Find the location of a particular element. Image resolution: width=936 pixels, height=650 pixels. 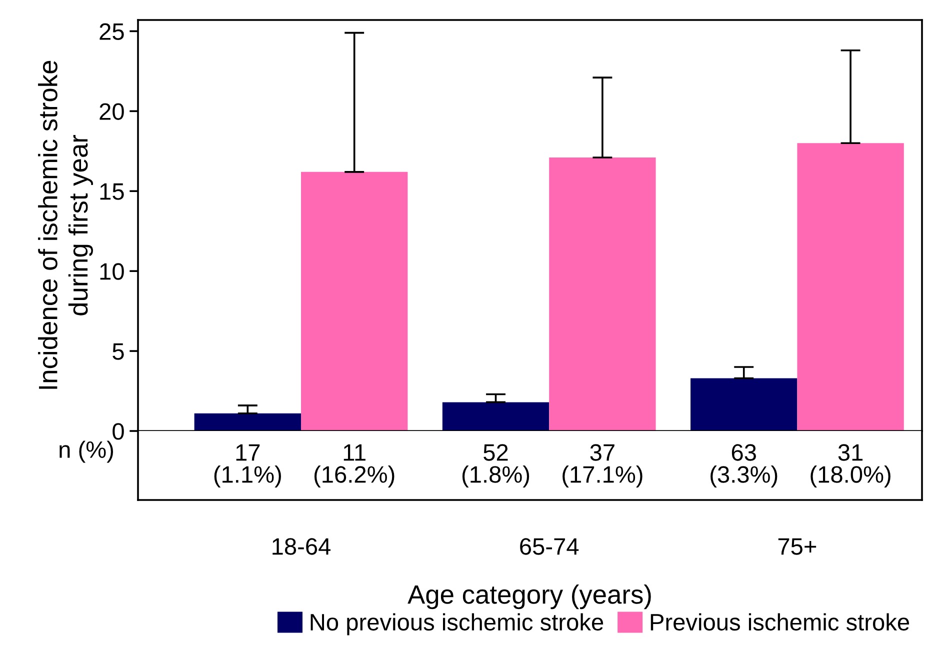

y-tick-label: 5 is located at coordinates (118, 351).